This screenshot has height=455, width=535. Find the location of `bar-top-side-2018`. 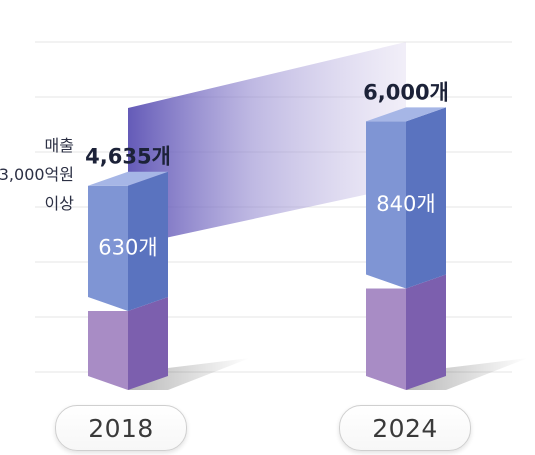

bar-top-side-2018 is located at coordinates (148, 241).